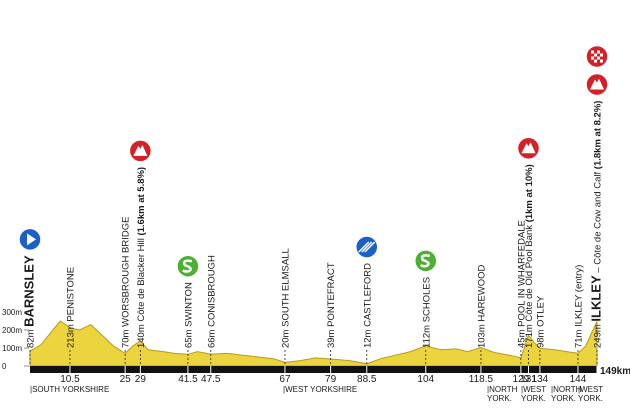 This screenshot has width=630, height=408. Describe the element at coordinates (211, 379) in the screenshot. I see `x-tick-label: 47.5` at that location.